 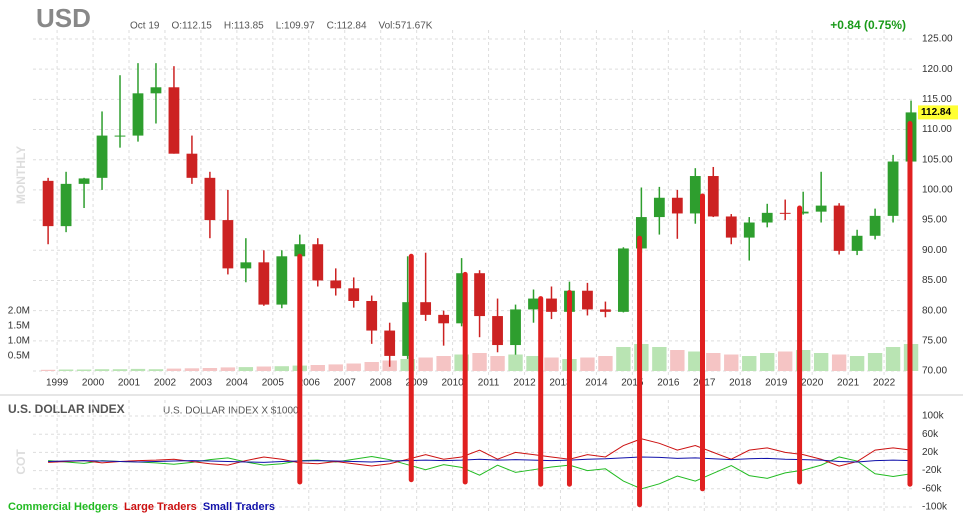 I want to click on cot-subtitle: U.S. DOLLAR INDEX X $1000, so click(x=231, y=411).